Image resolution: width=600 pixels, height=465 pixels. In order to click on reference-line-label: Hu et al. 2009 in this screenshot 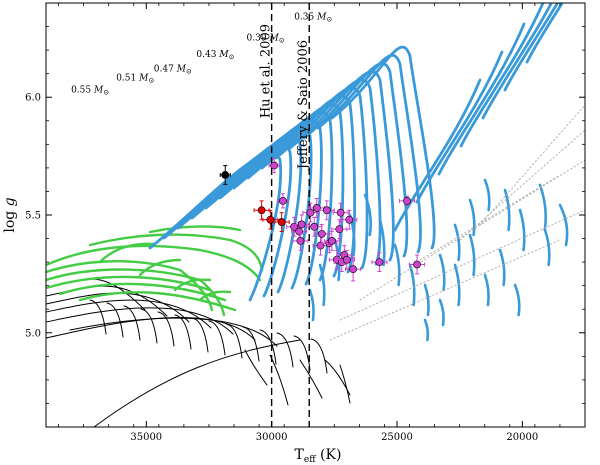, I will do `click(266, 71)`.